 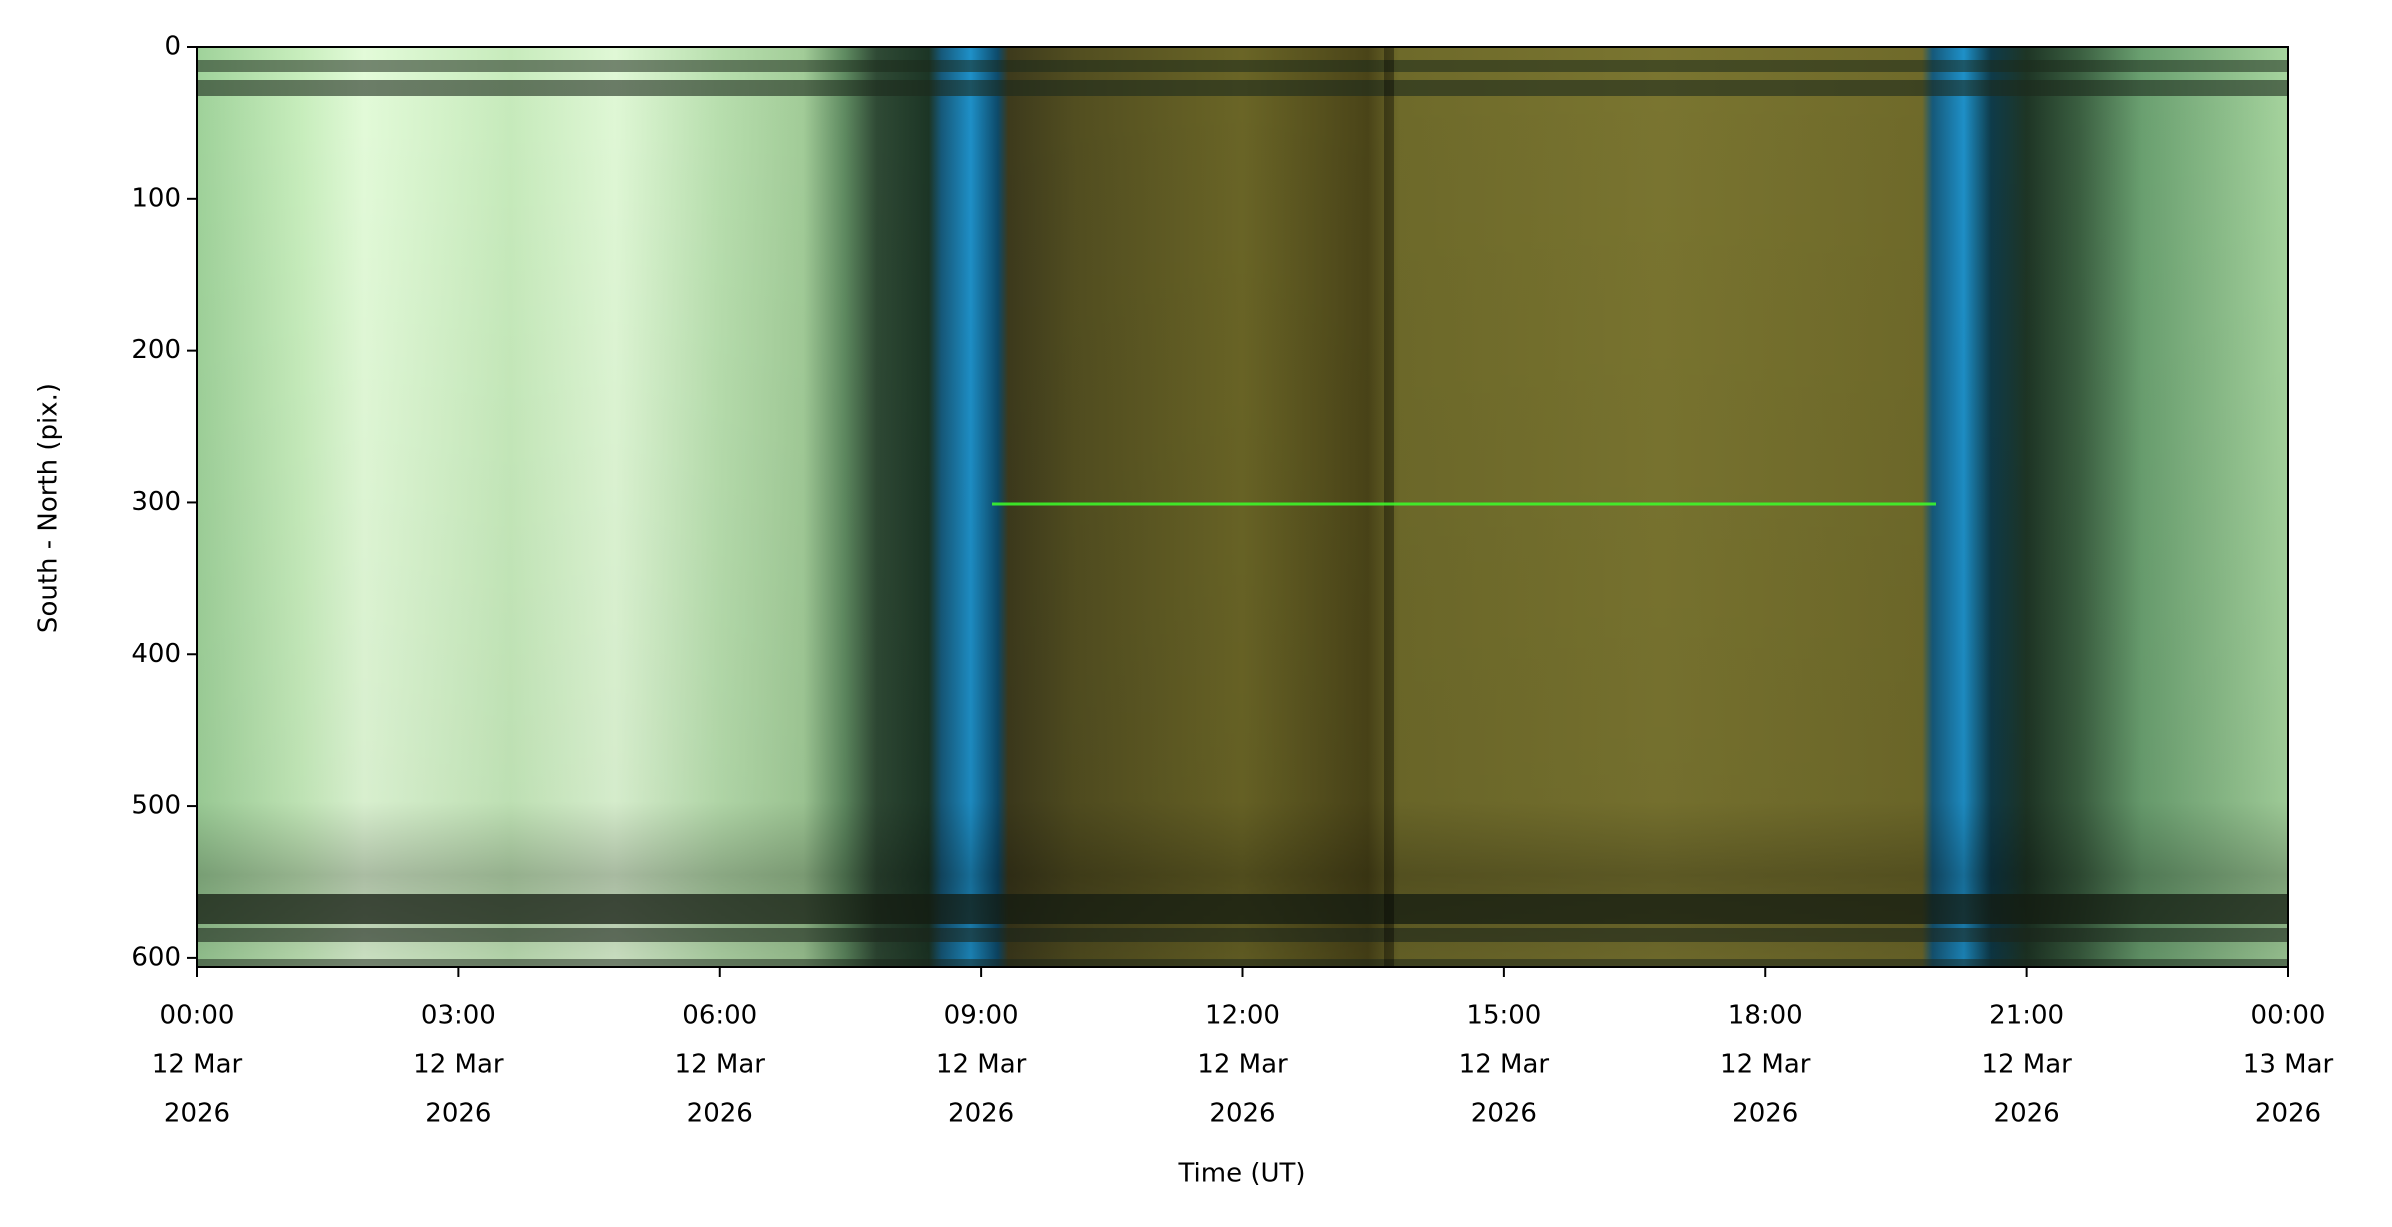 I want to click on y-tick-label: 0, so click(x=172, y=47).